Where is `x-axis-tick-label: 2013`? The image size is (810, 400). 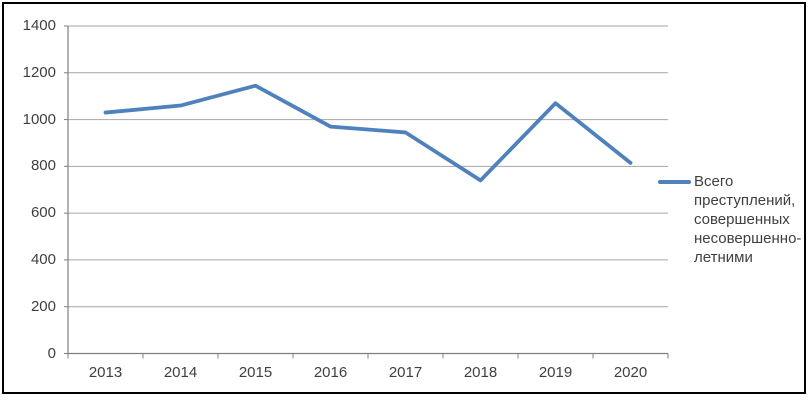 x-axis-tick-label: 2013 is located at coordinates (105, 372).